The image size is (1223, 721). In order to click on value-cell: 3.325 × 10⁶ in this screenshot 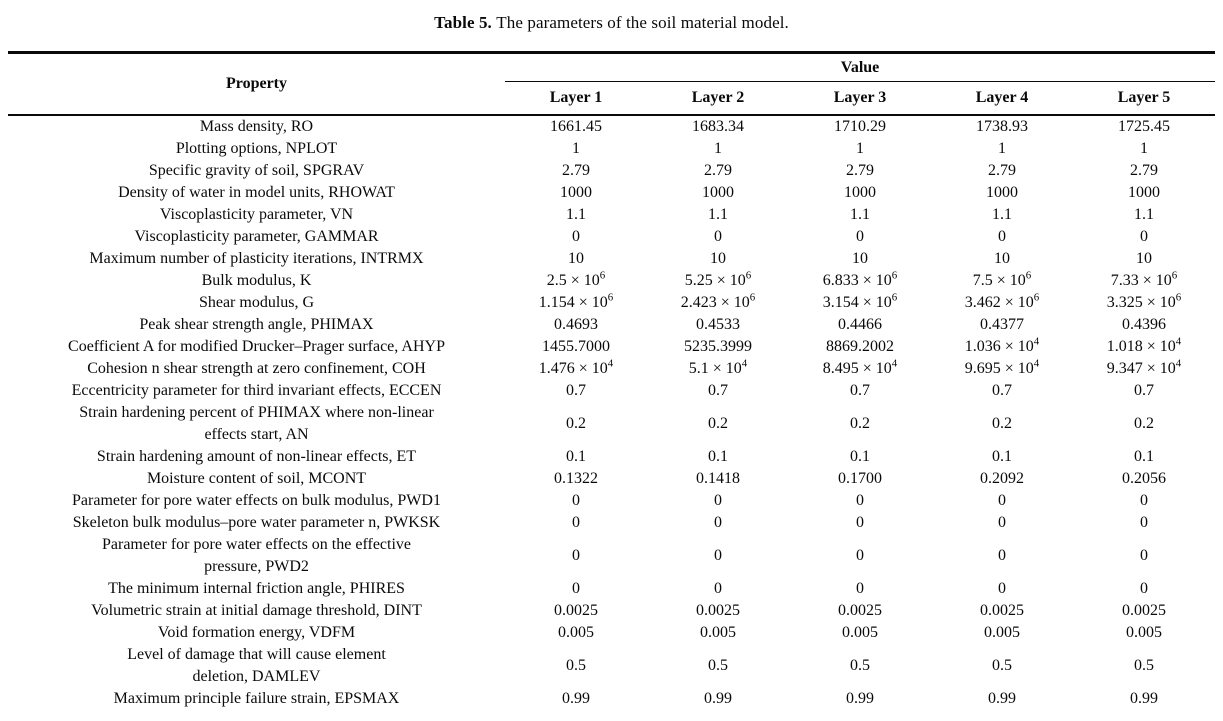, I will do `click(1144, 301)`.